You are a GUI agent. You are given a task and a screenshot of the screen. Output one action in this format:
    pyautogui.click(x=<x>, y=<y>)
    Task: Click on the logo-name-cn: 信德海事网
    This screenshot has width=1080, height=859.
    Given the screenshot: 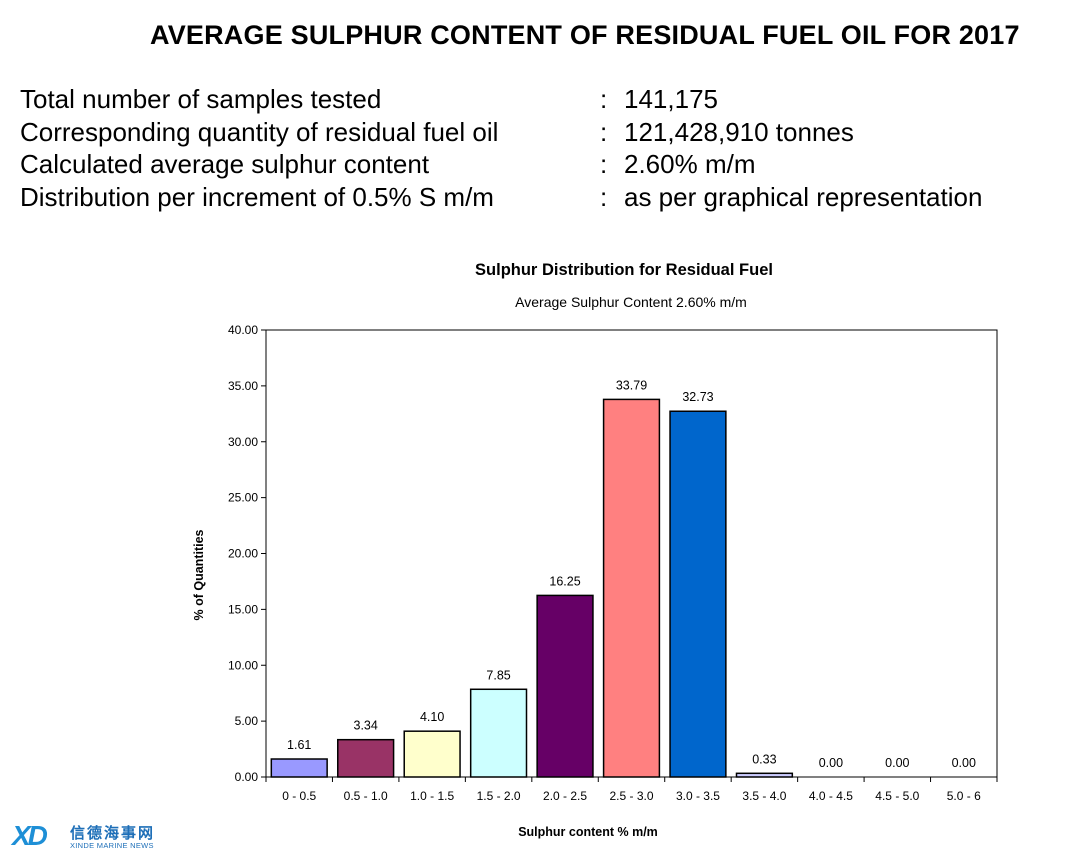 What is the action you would take?
    pyautogui.click(x=113, y=833)
    